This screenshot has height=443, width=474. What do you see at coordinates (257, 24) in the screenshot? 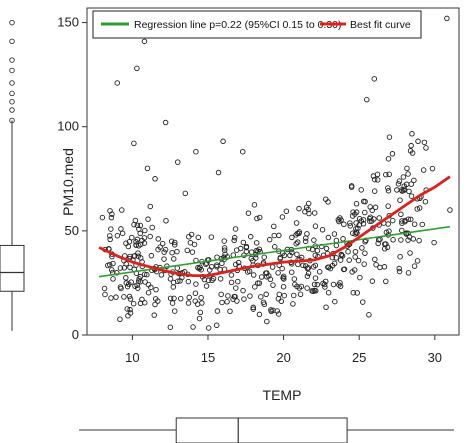
I see `legend-box` at bounding box center [257, 24].